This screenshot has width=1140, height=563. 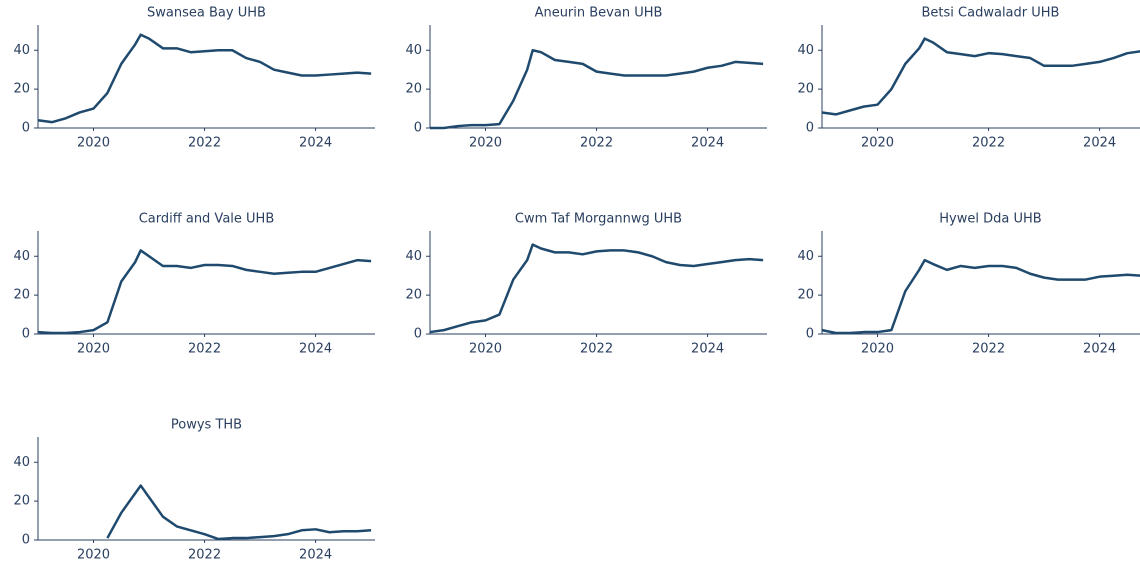 What do you see at coordinates (599, 13) in the screenshot?
I see `chart-title: Aneurin Bevan UHB` at bounding box center [599, 13].